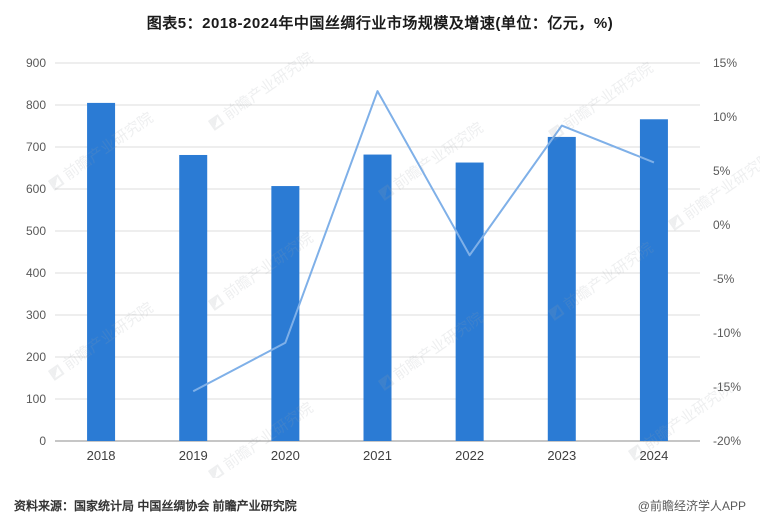  I want to click on x-axis-category-label: 2024, so click(653, 455).